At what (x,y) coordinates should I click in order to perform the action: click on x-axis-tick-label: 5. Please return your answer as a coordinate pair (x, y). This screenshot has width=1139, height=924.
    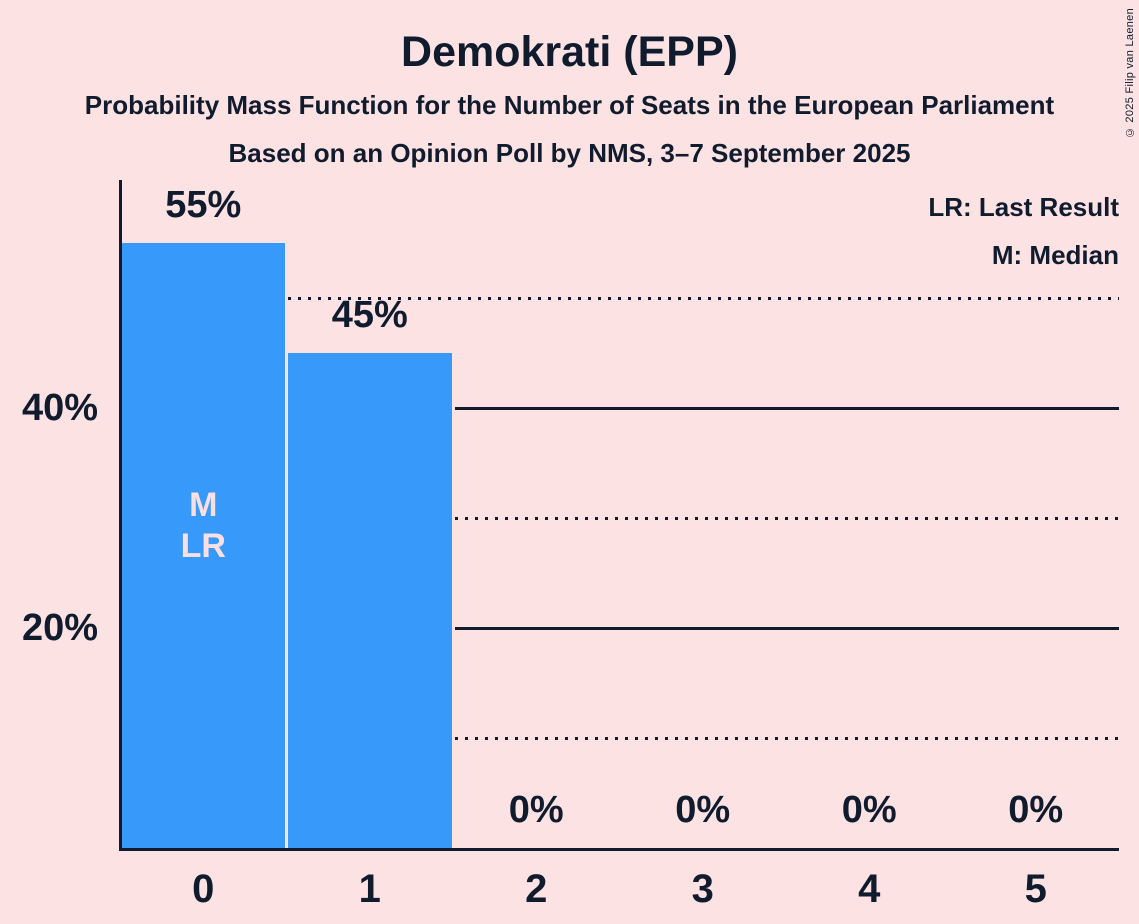
    Looking at the image, I should click on (1035, 889).